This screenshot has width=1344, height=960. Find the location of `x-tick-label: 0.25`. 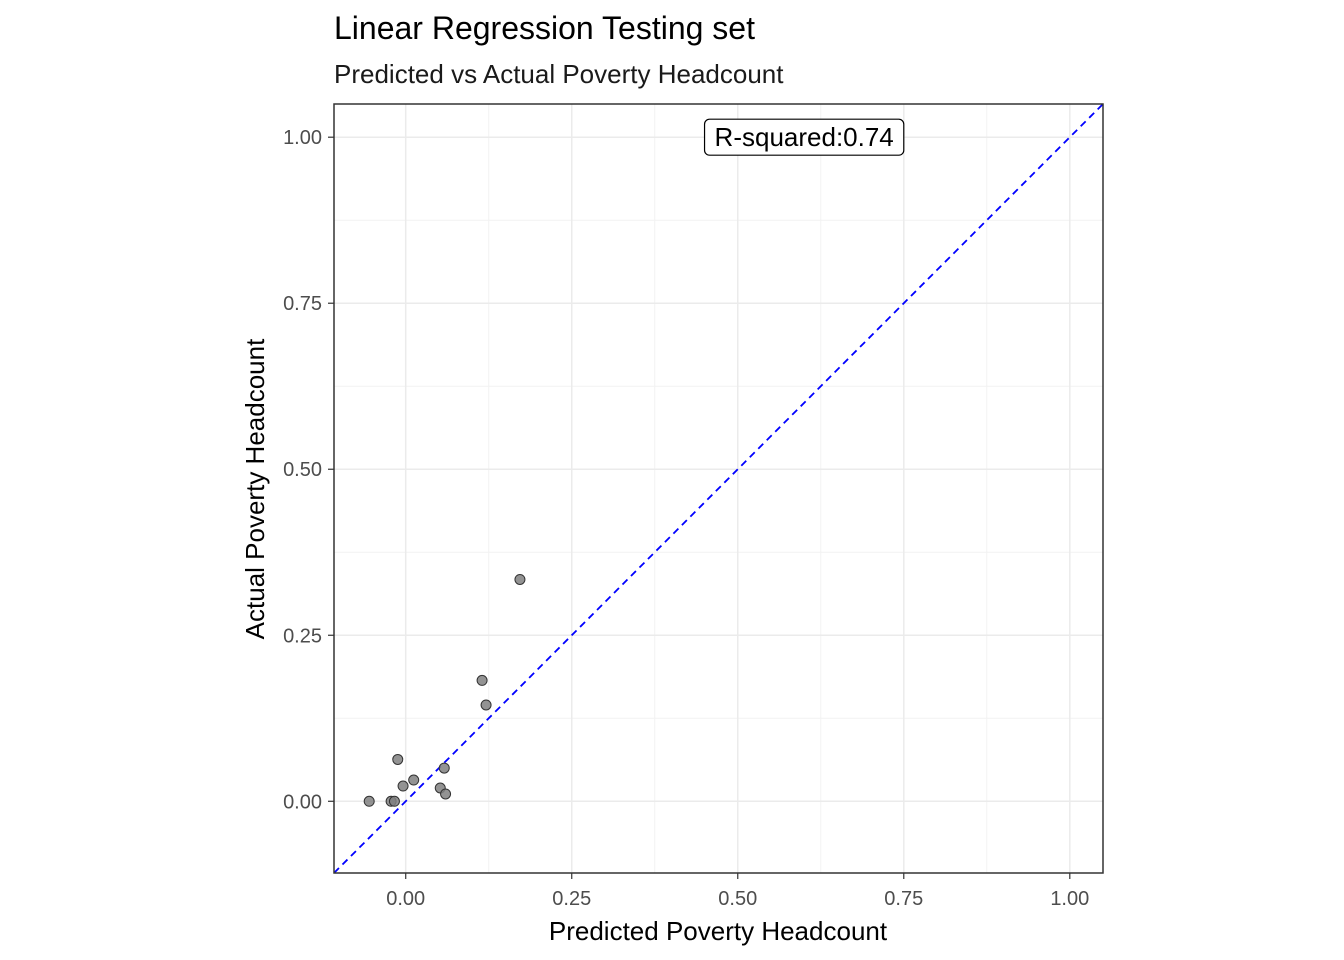

x-tick-label: 0.25 is located at coordinates (571, 899).